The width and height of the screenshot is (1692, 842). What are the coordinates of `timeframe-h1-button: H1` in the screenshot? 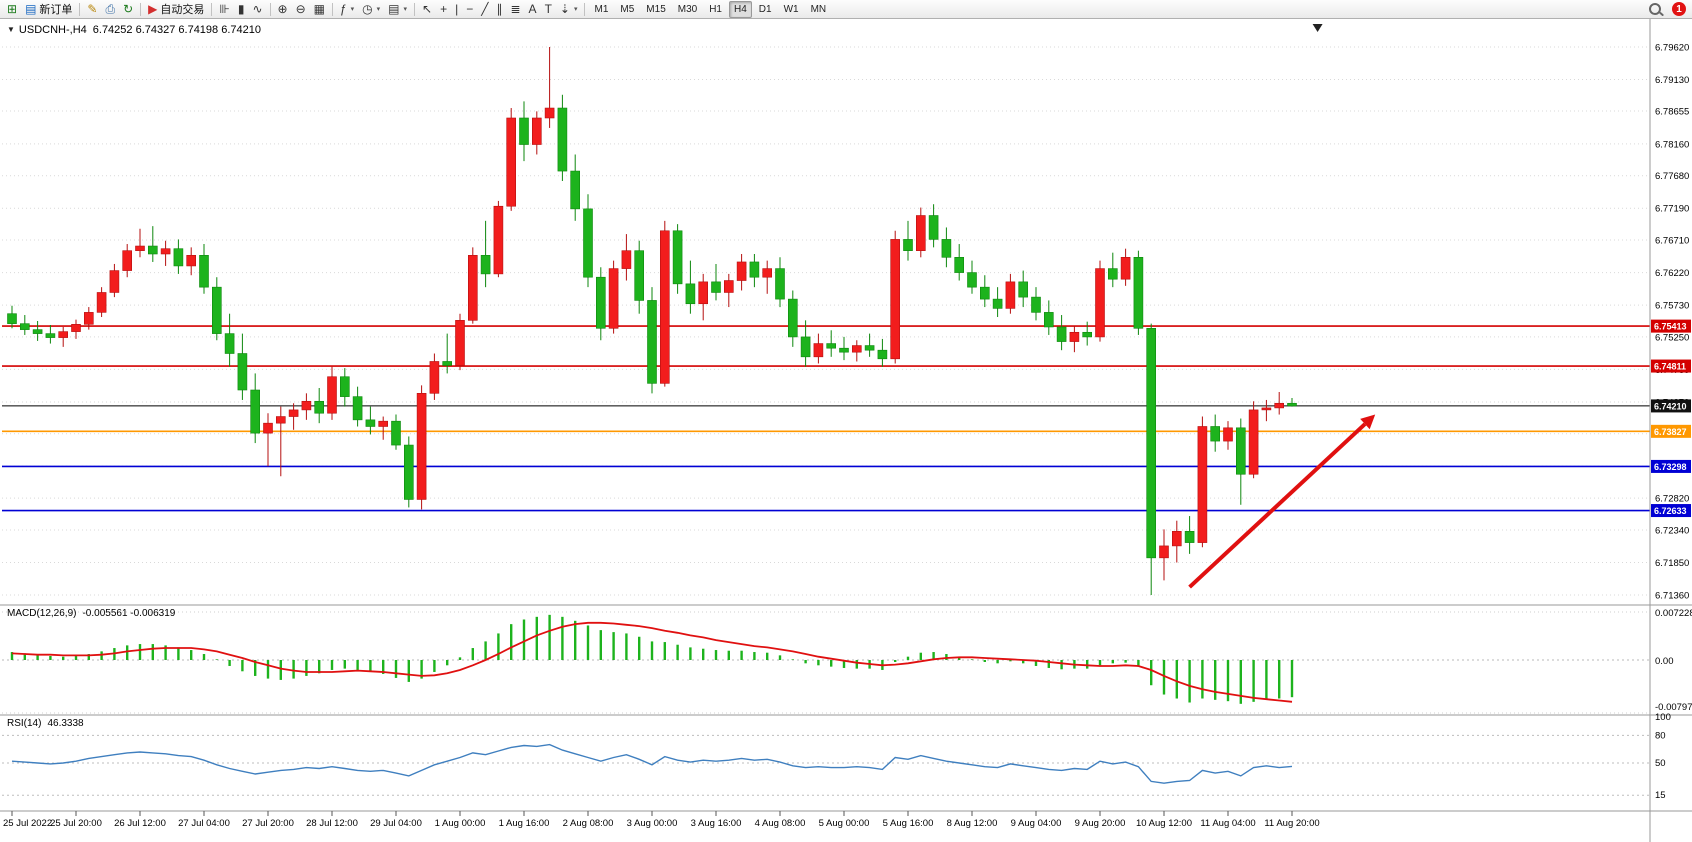 It's located at (715, 9).